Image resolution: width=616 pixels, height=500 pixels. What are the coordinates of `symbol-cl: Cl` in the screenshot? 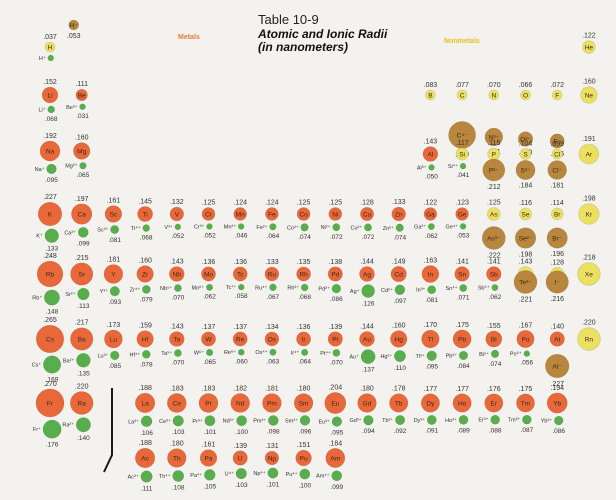 It's located at (557, 155).